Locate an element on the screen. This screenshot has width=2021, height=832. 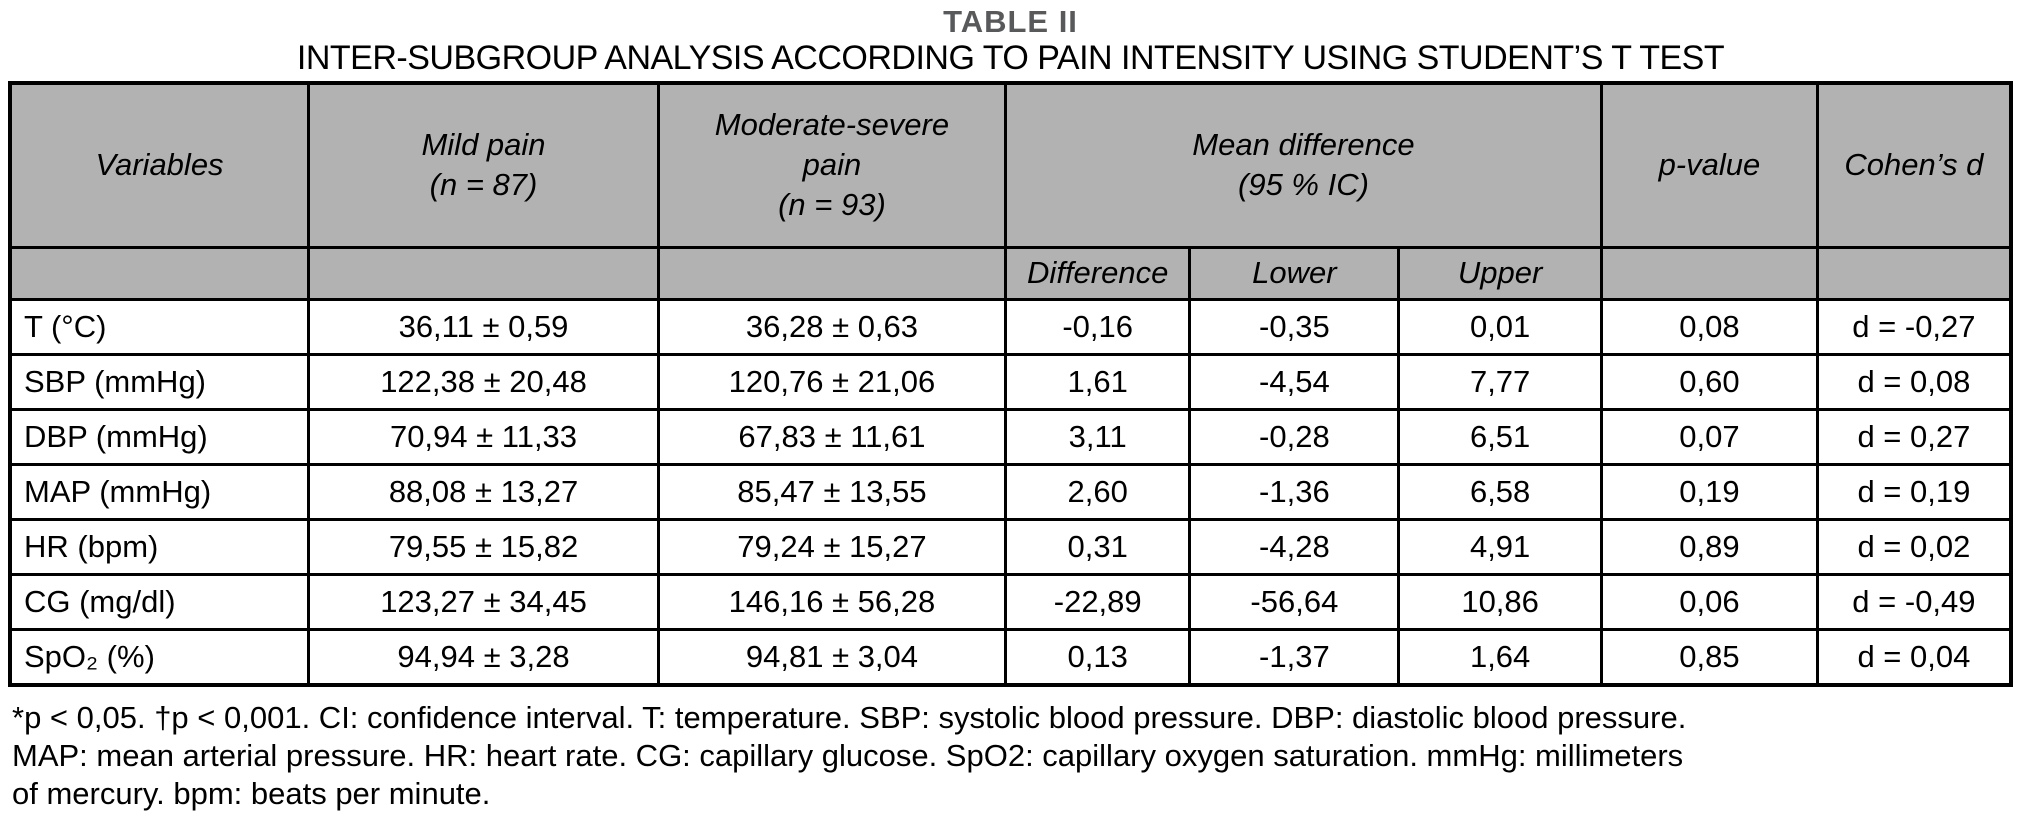
value-cell: -1,37 is located at coordinates (1294, 656).